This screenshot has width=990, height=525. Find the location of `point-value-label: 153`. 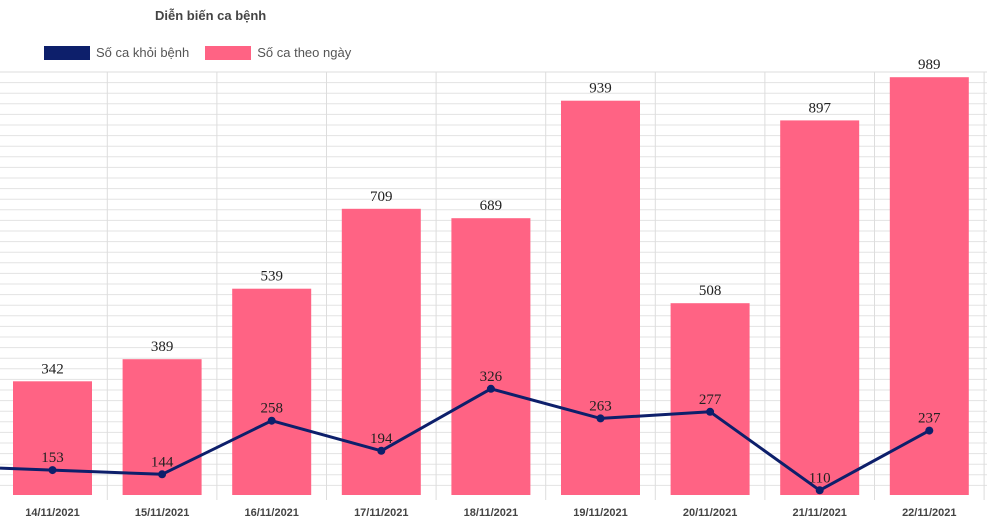

point-value-label: 153 is located at coordinates (52, 458).